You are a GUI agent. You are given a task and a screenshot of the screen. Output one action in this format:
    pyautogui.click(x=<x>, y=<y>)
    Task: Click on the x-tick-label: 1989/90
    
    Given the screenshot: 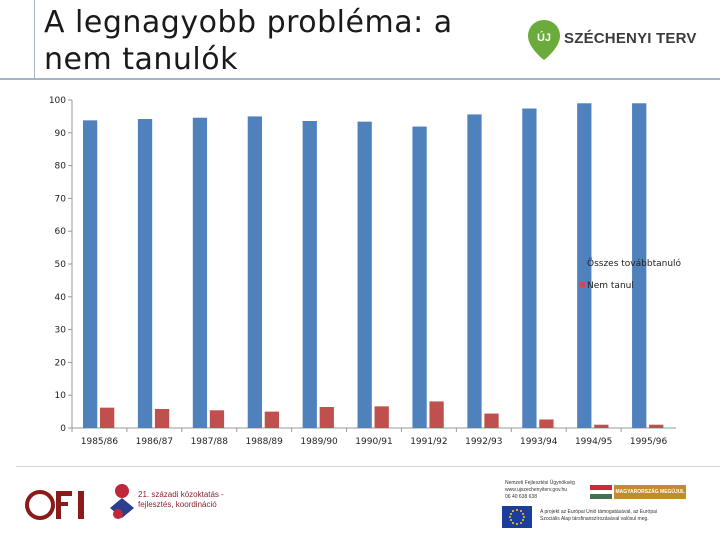 What is the action you would take?
    pyautogui.click(x=319, y=442)
    